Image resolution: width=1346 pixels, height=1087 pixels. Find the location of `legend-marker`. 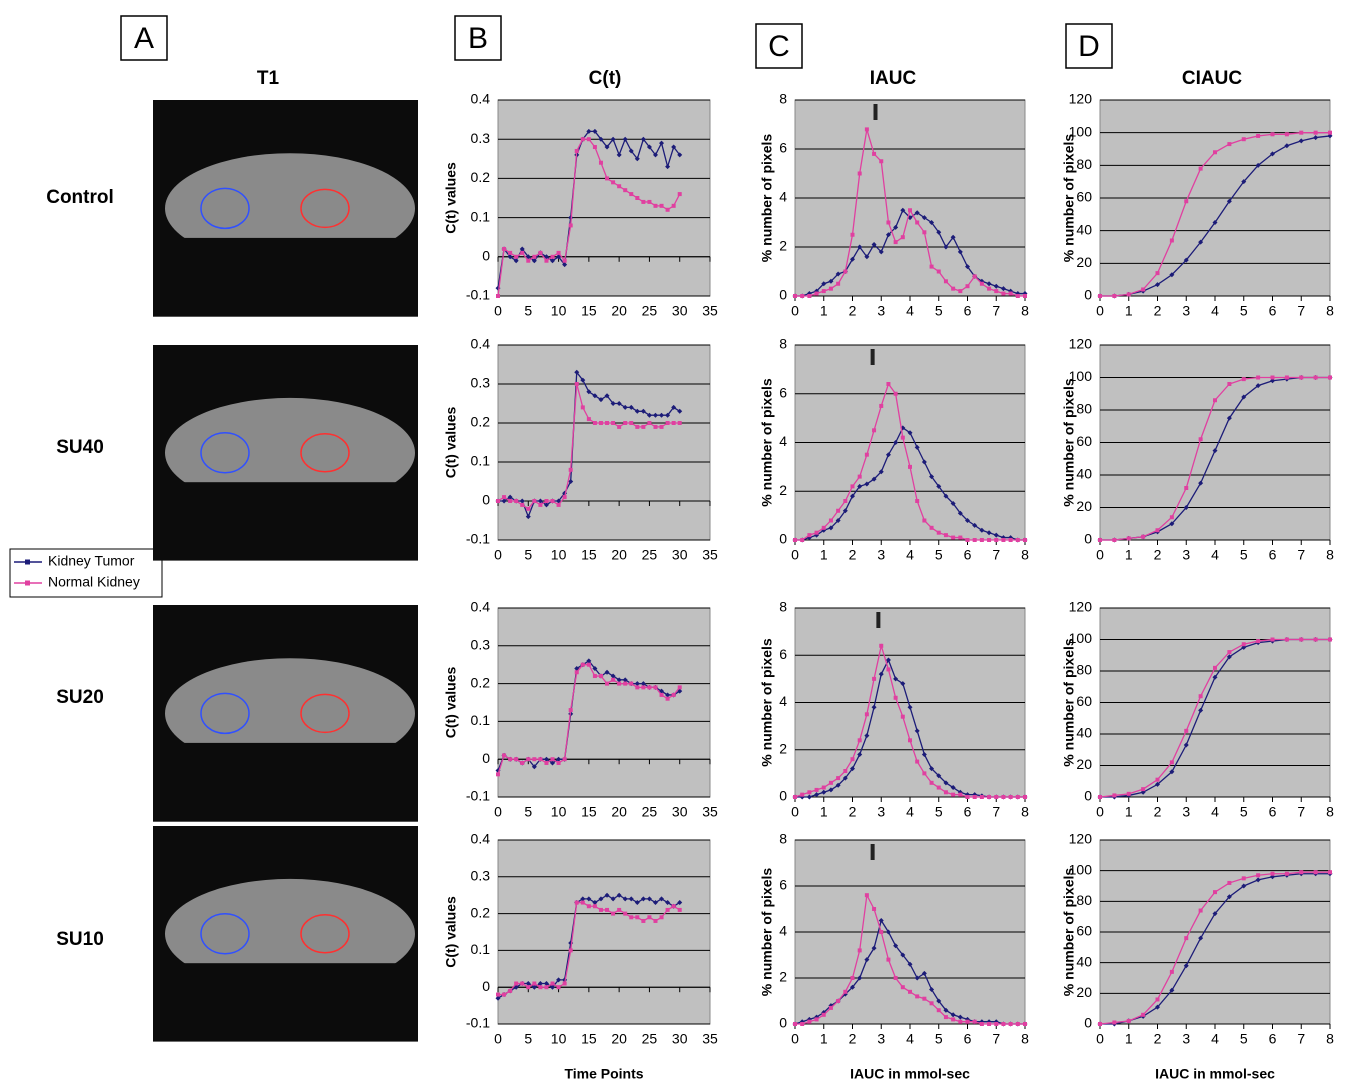

legend-marker is located at coordinates (27, 562).